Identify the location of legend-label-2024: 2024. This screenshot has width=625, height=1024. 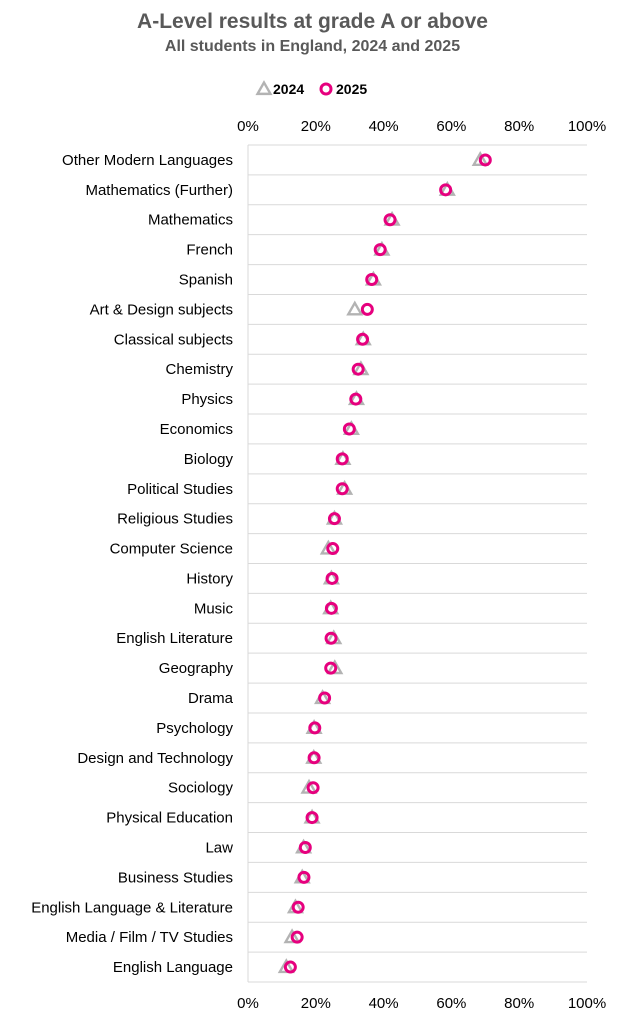
(288, 89).